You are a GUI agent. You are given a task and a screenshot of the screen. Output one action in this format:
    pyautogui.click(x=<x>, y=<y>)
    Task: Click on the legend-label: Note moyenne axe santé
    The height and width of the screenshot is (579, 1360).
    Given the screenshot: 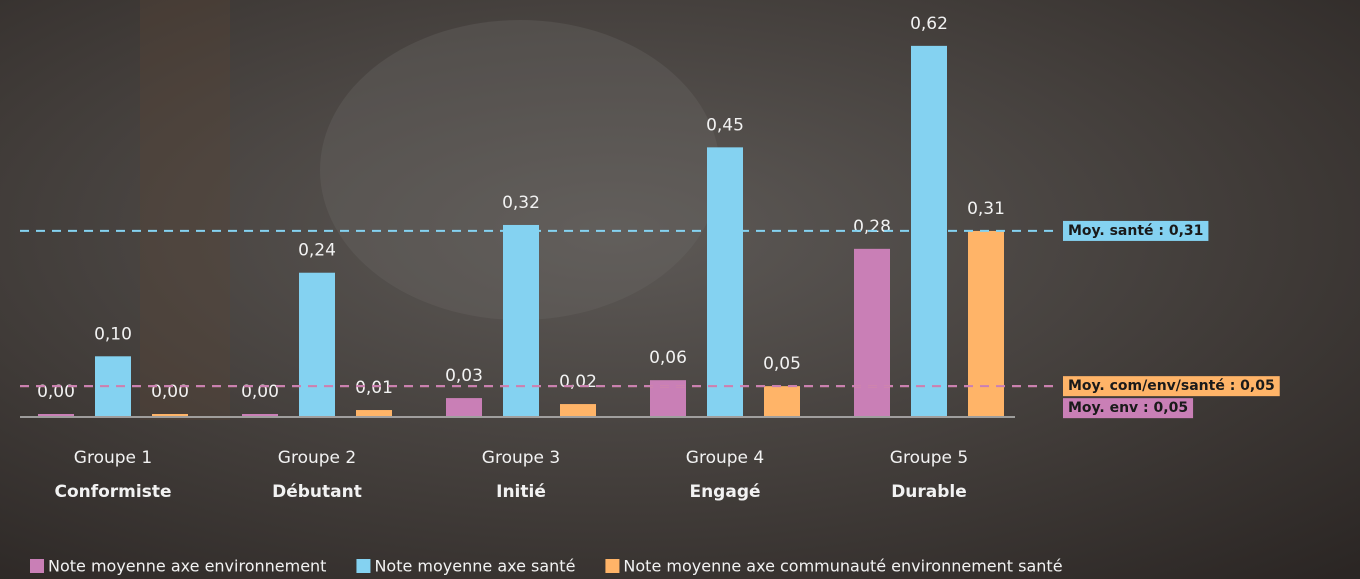 What is the action you would take?
    pyautogui.click(x=474, y=566)
    